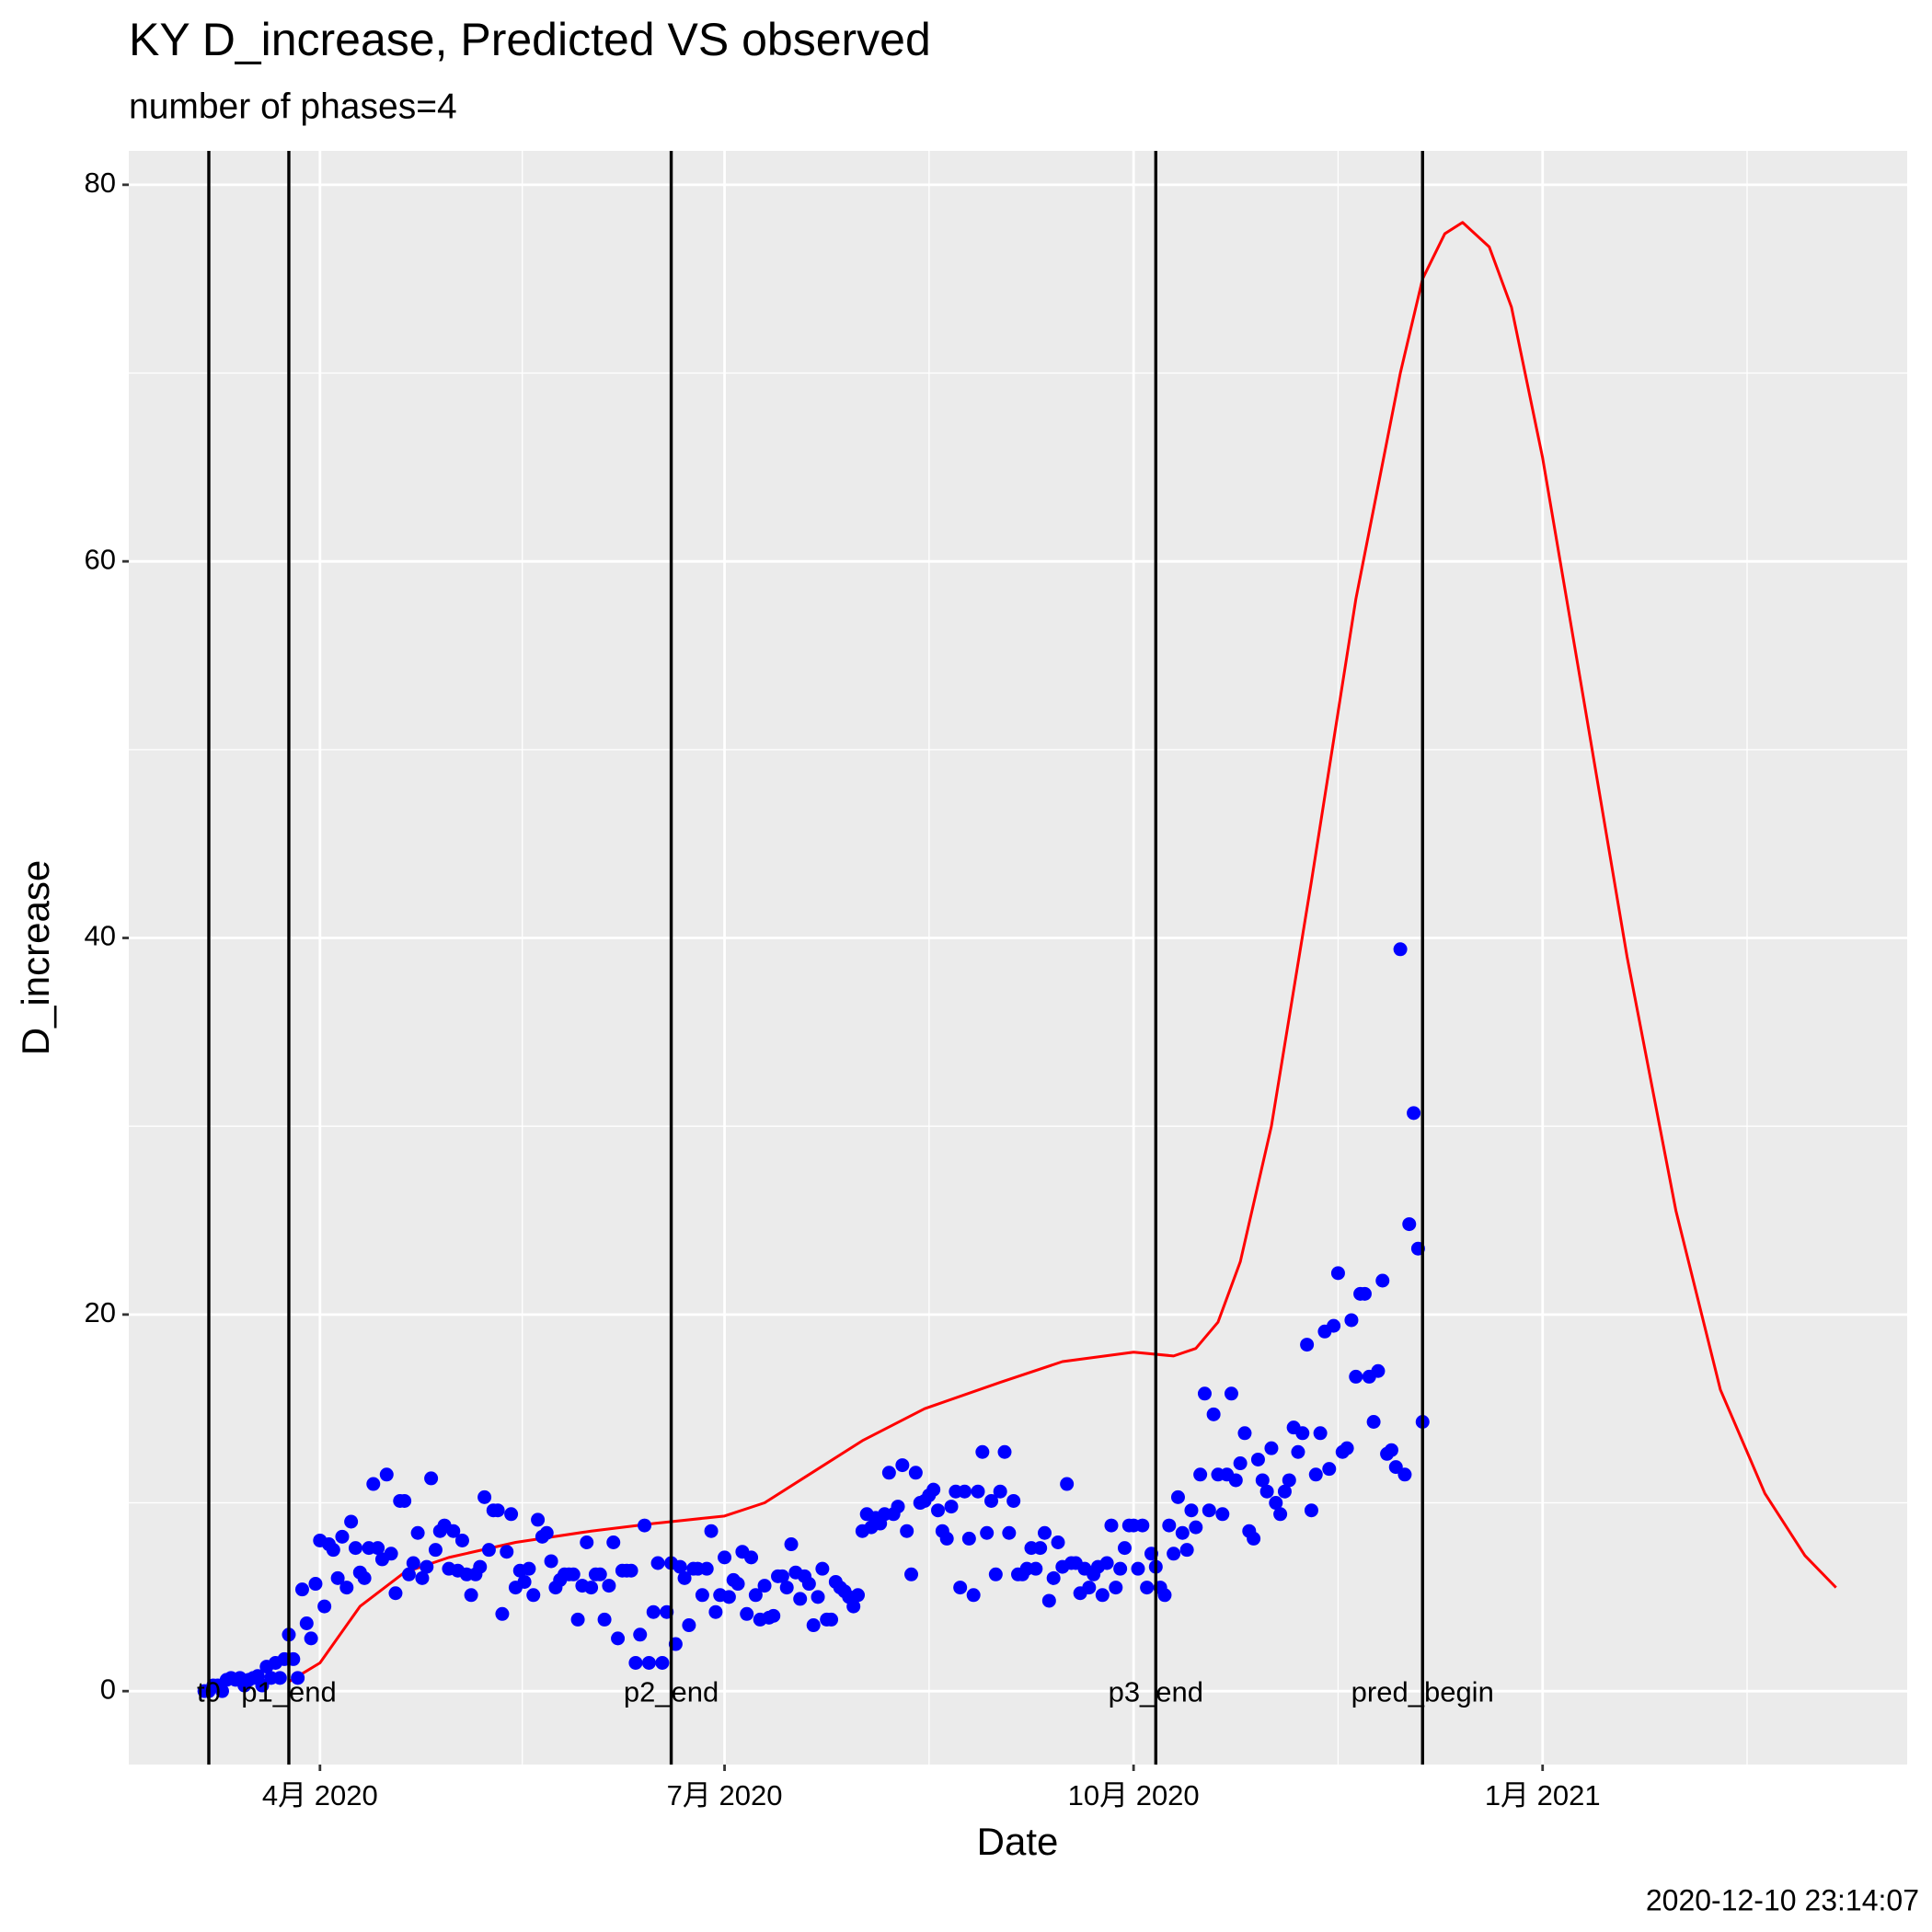 The width and height of the screenshot is (1932, 1932). I want to click on phase-label: p3_end, so click(1156, 1691).